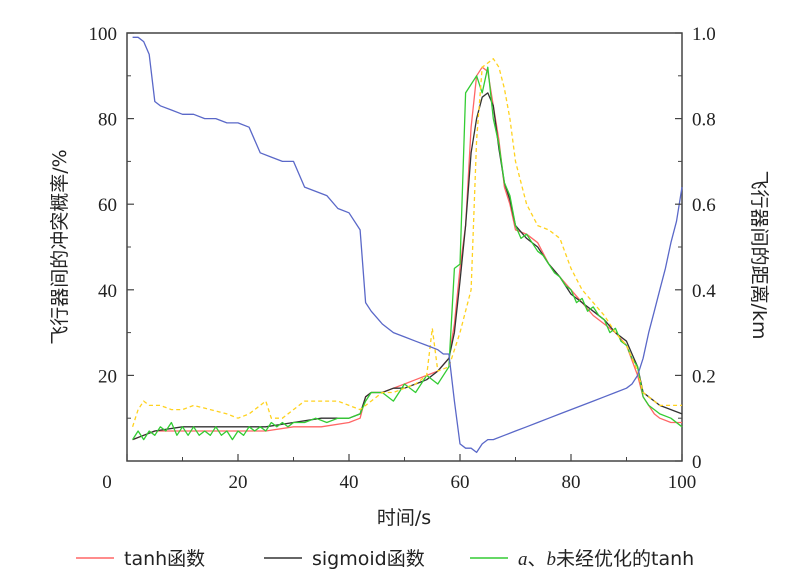  What do you see at coordinates (704, 291) in the screenshot?
I see `y-right-tick-label: 0.4` at bounding box center [704, 291].